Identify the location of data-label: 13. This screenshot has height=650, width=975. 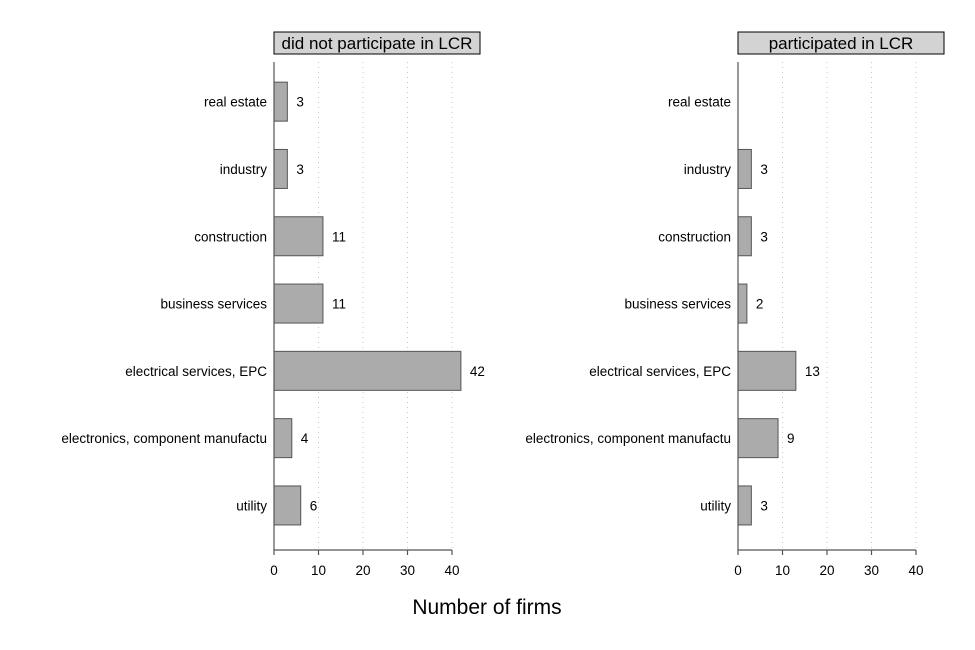
(812, 371).